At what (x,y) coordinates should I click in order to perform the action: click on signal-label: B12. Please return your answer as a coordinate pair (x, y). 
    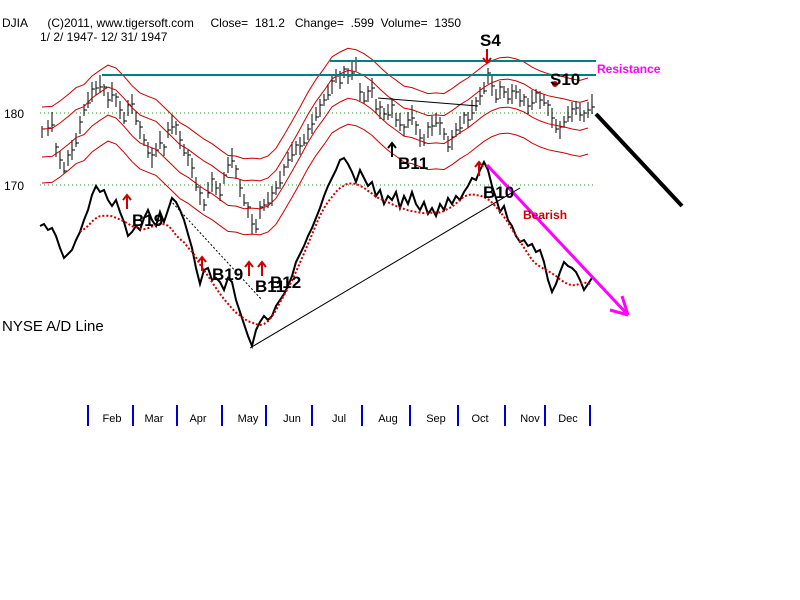
    Looking at the image, I should click on (285, 282).